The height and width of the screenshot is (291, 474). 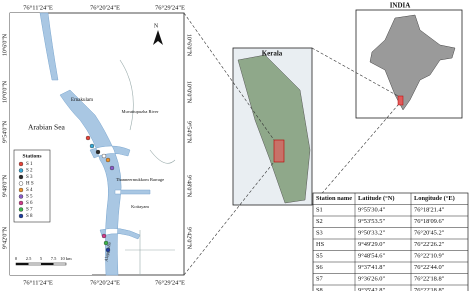 I want to click on table-header: Latitude (°N), so click(x=376, y=198).